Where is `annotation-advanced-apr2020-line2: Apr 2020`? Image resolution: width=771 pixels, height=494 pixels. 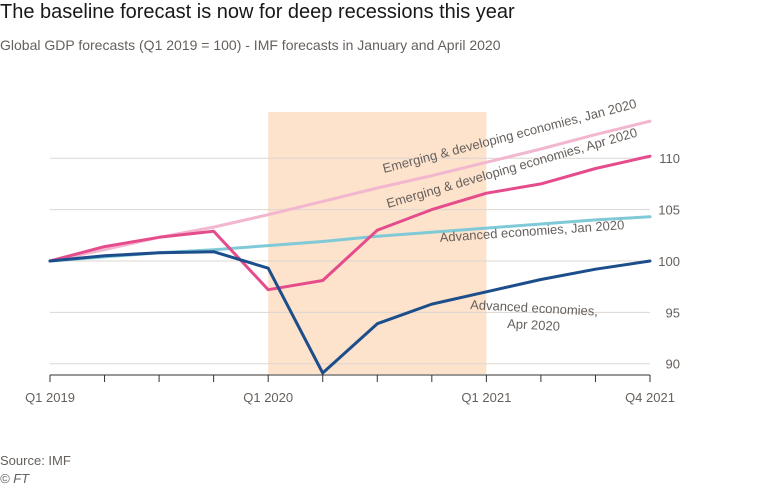 annotation-advanced-apr2020-line2: Apr 2020 is located at coordinates (533, 325).